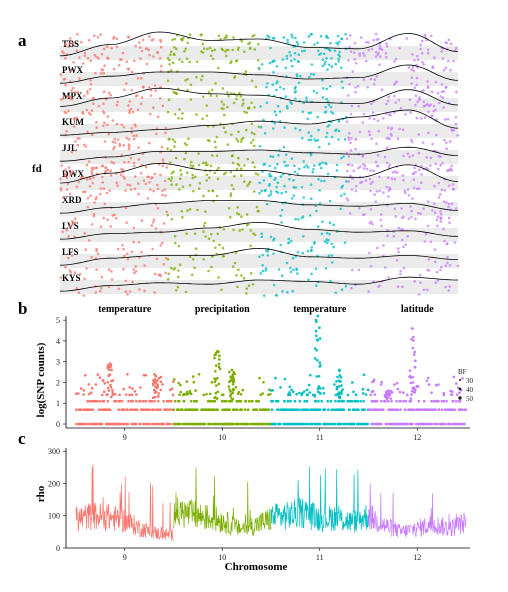 This screenshot has height=592, width=508. I want to click on ridge-row-jjl: JJL, so click(259, 152).